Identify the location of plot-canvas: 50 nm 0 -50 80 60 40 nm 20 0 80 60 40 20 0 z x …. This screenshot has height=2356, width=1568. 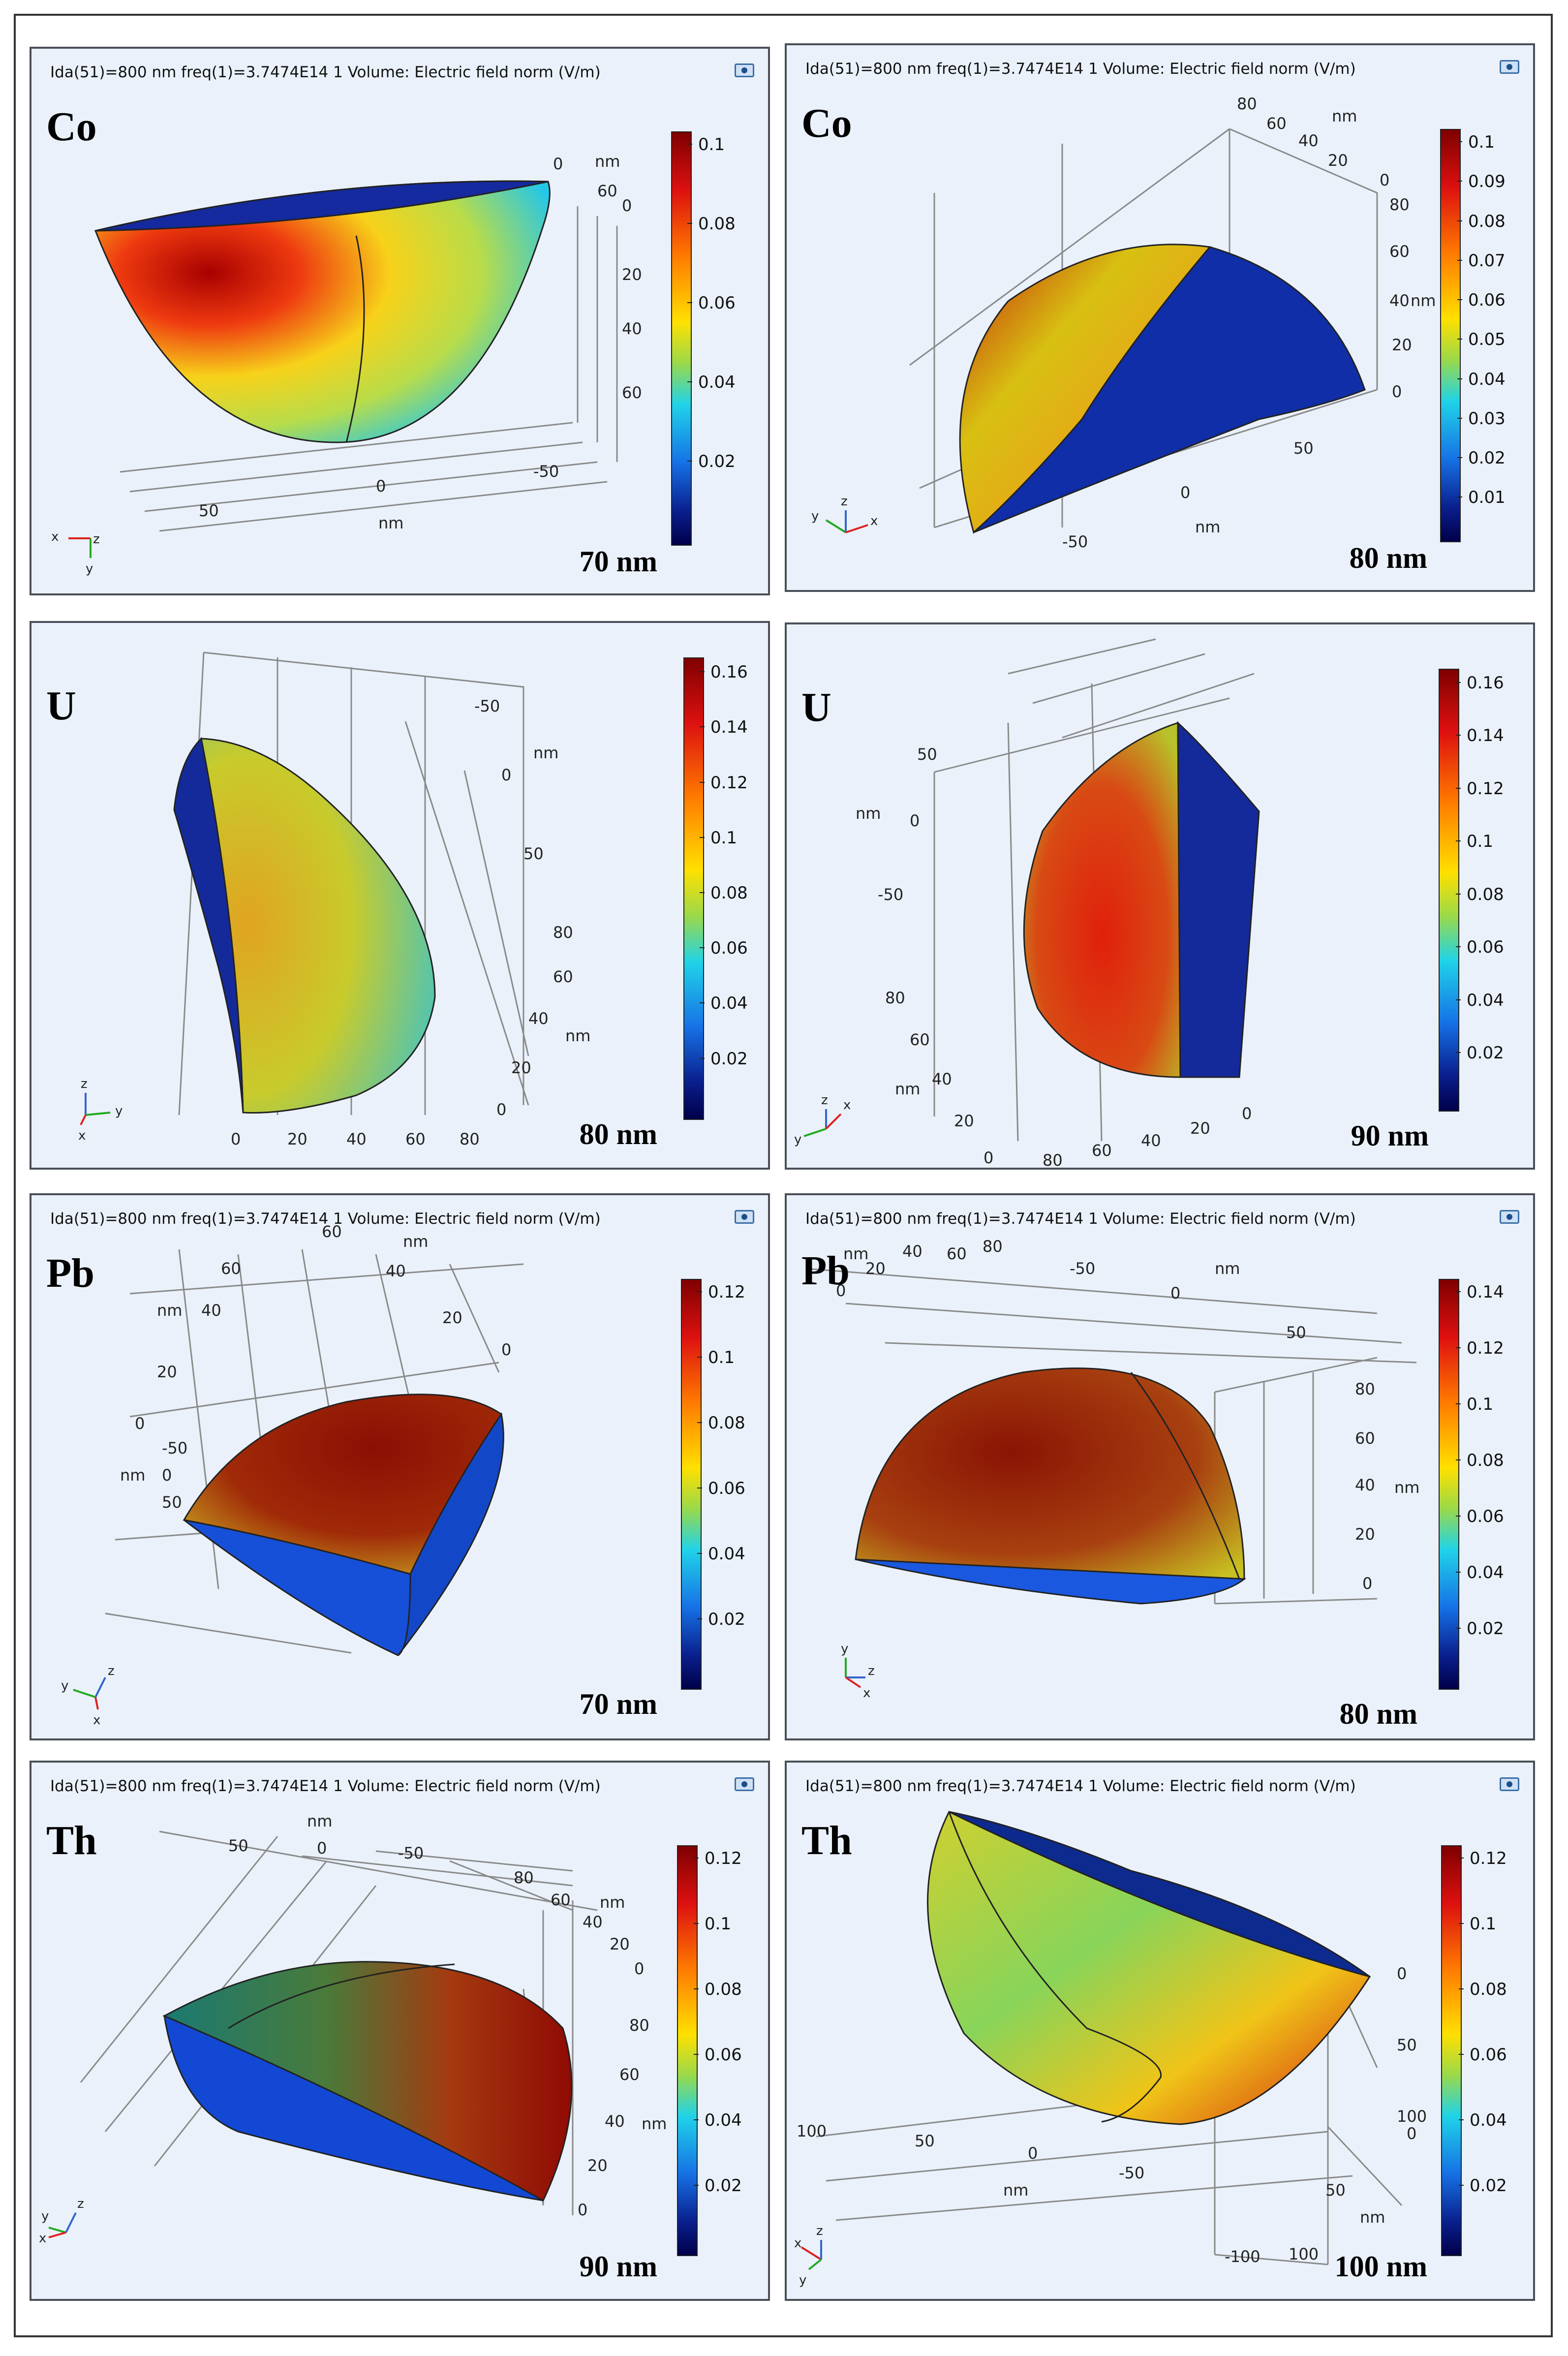
(1027, 903).